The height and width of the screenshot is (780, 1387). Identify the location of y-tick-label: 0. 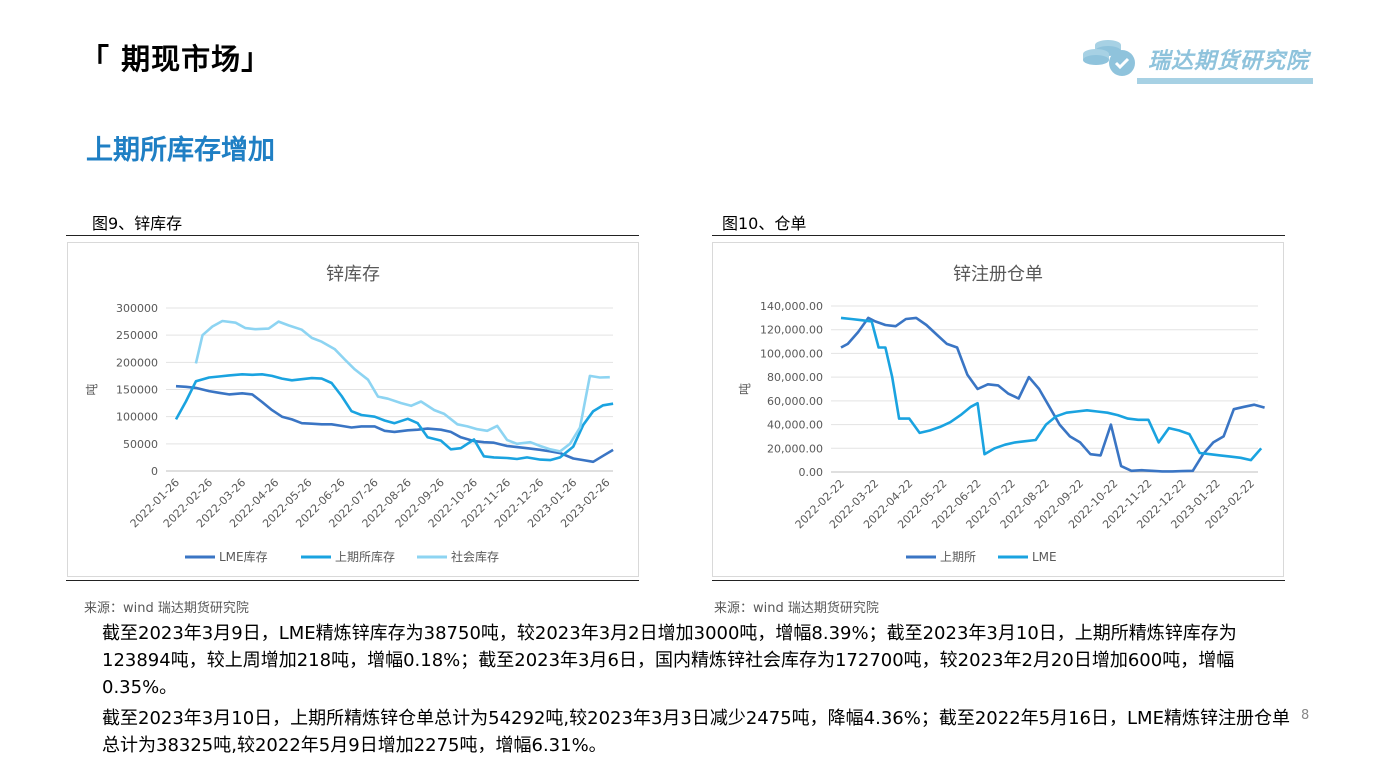
(154, 471).